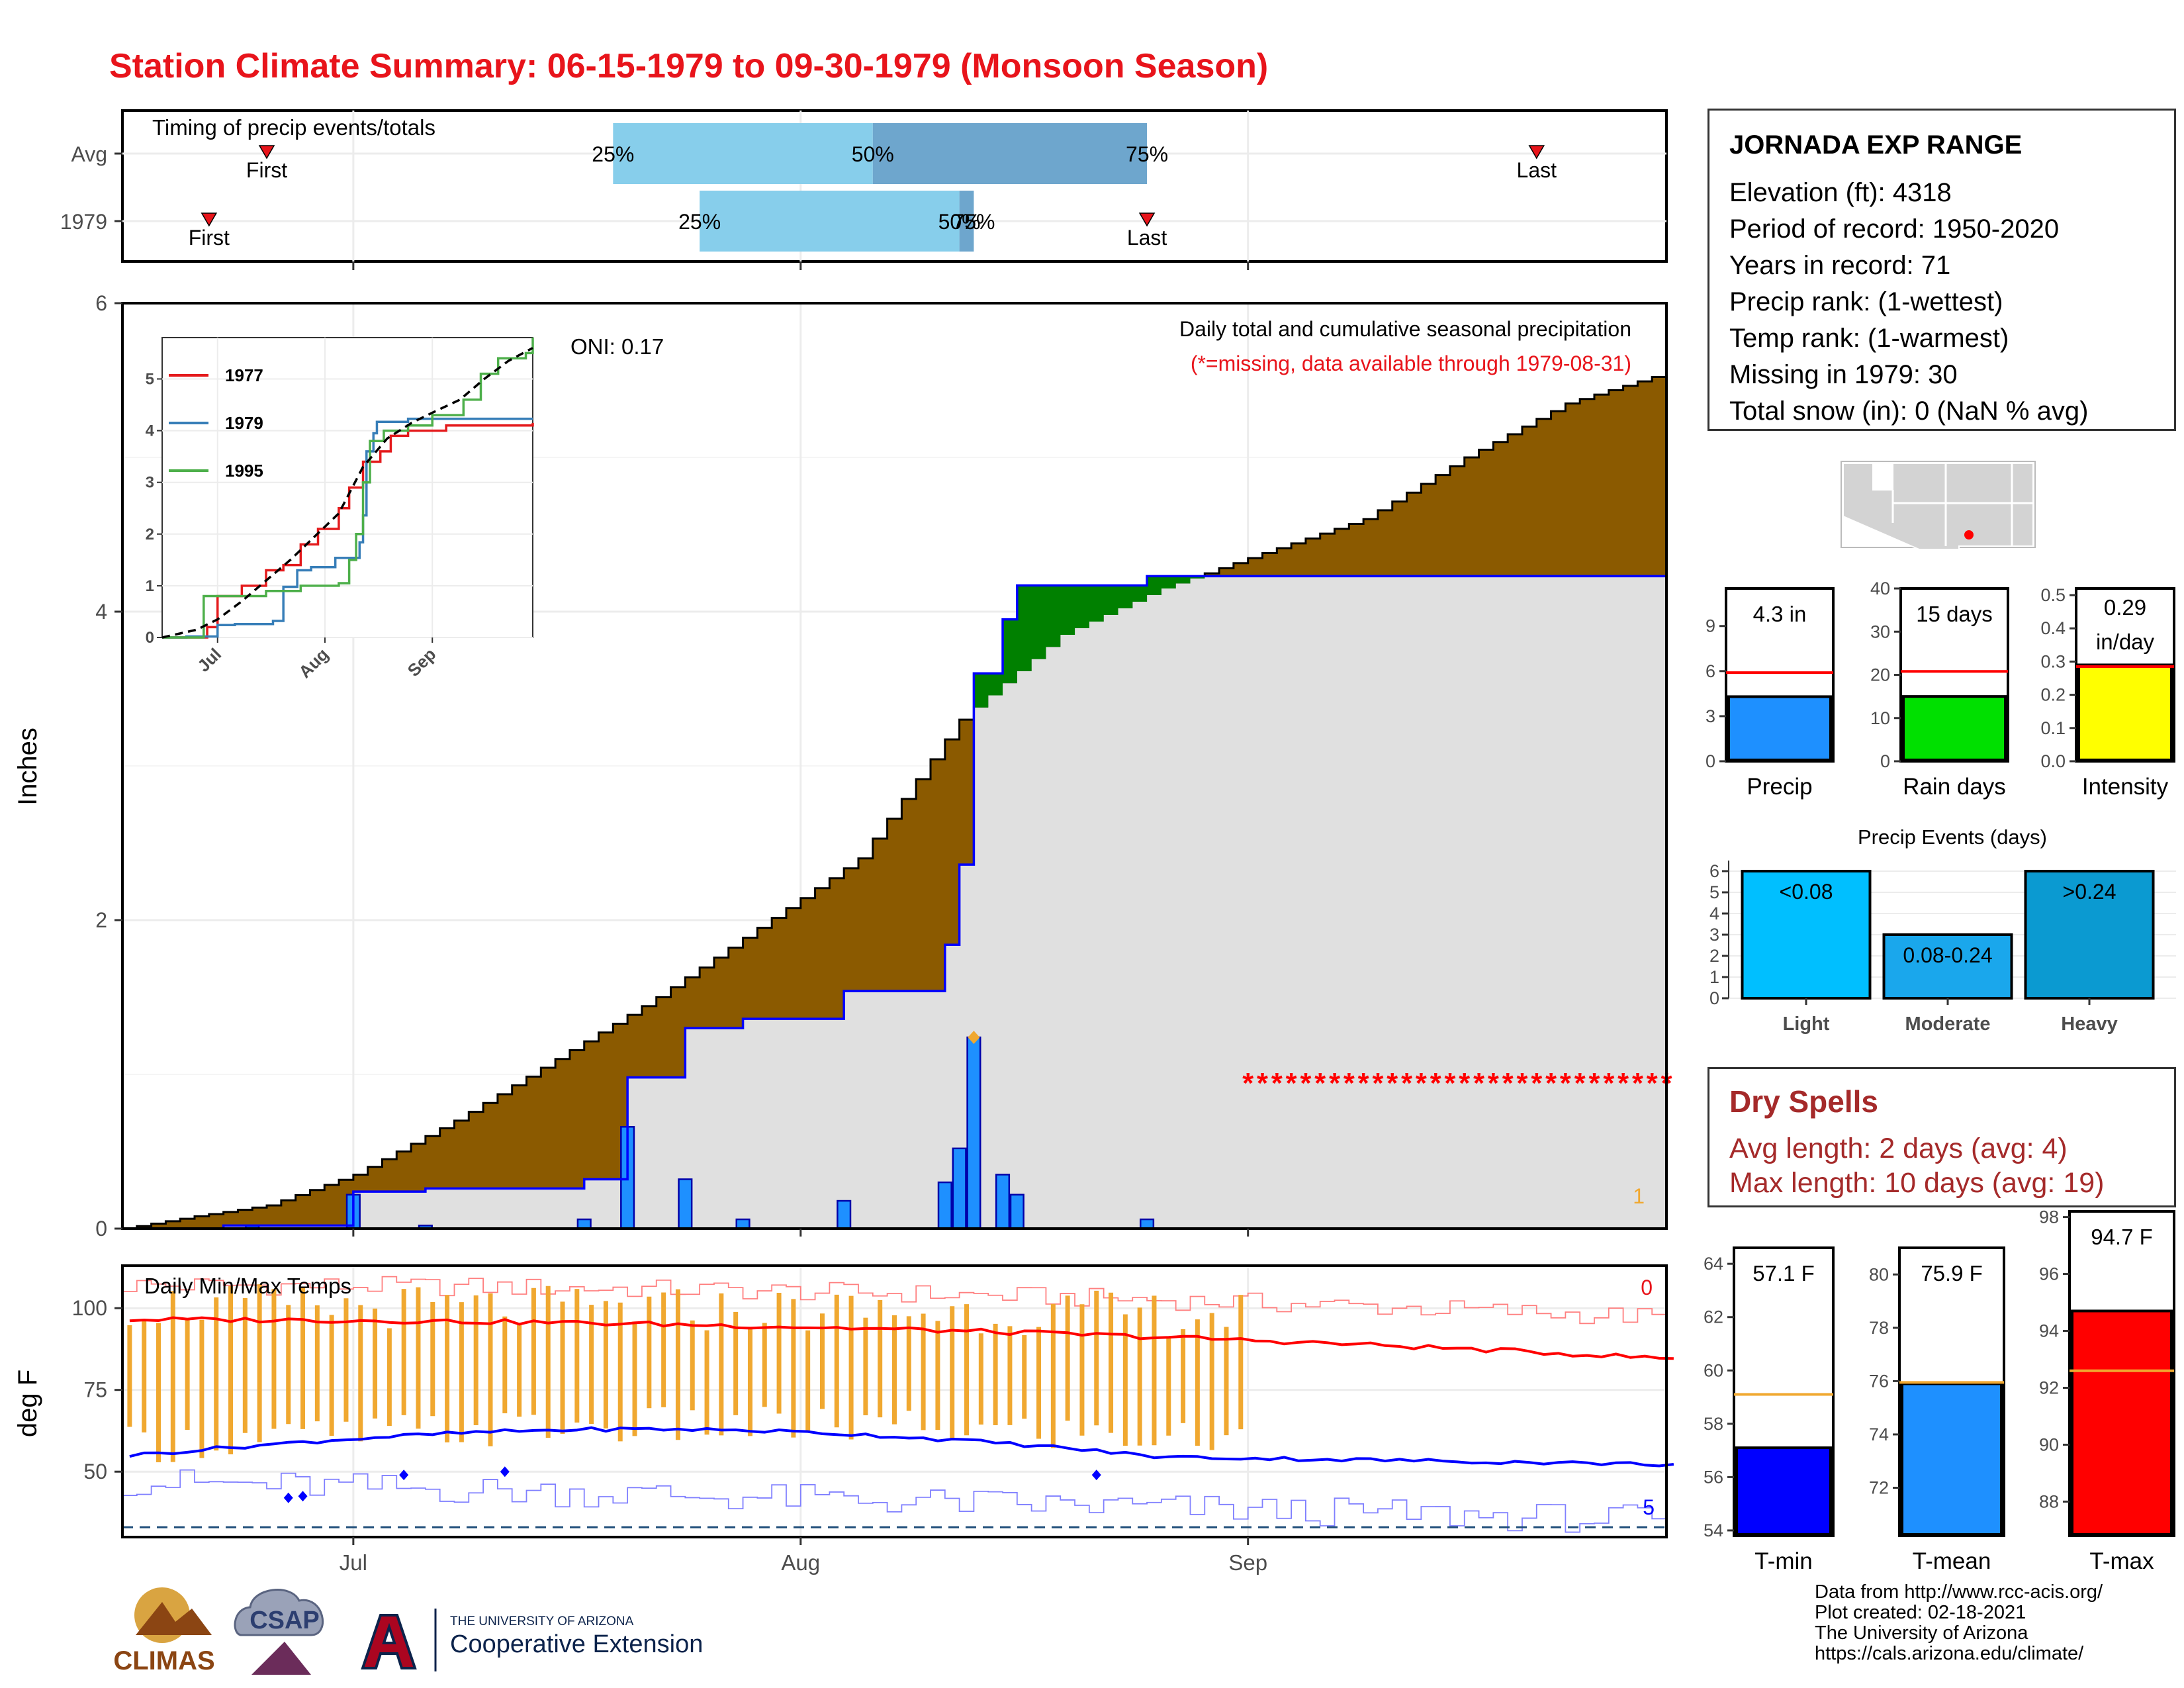  What do you see at coordinates (699, 222) in the screenshot?
I see `timing-q25-label: 25%` at bounding box center [699, 222].